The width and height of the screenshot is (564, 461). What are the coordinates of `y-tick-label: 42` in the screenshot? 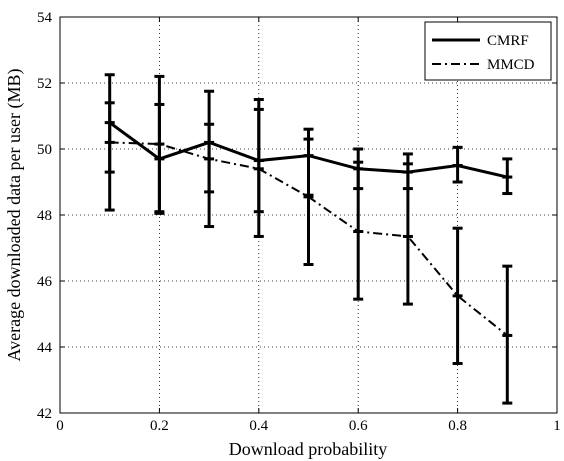 It's located at (44, 414).